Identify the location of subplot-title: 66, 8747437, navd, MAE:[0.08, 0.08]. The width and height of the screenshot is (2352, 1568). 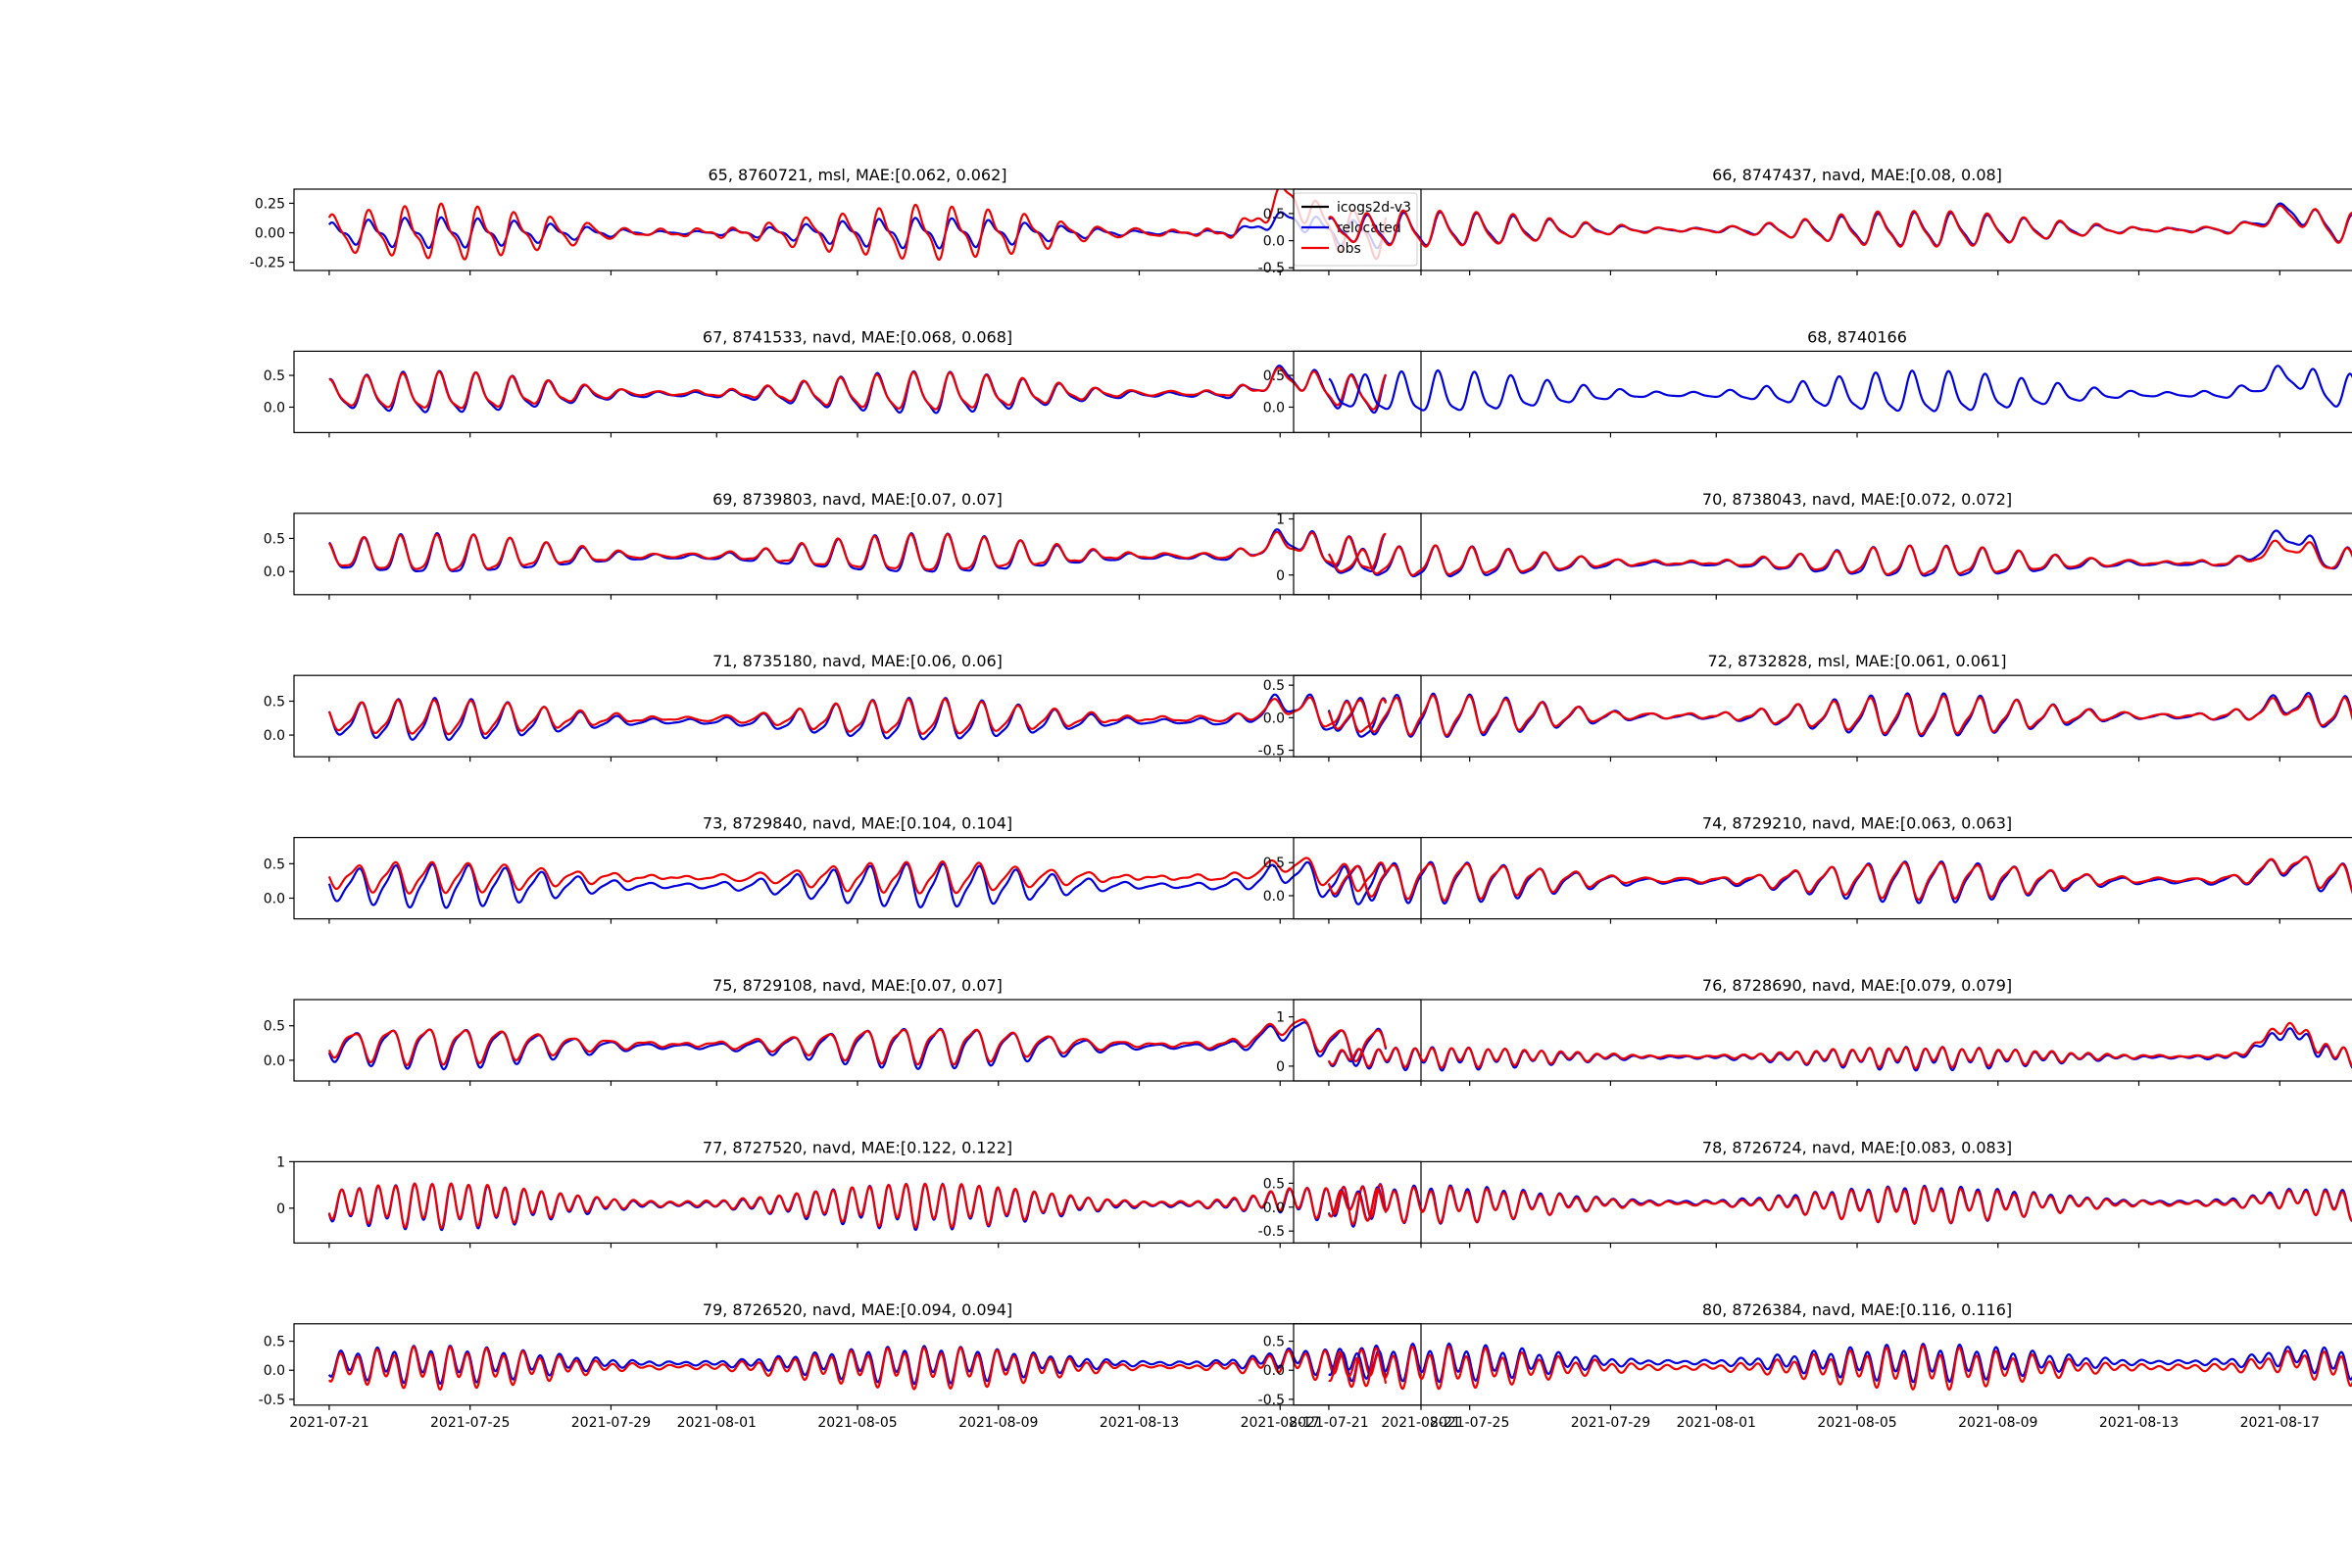
(1857, 175).